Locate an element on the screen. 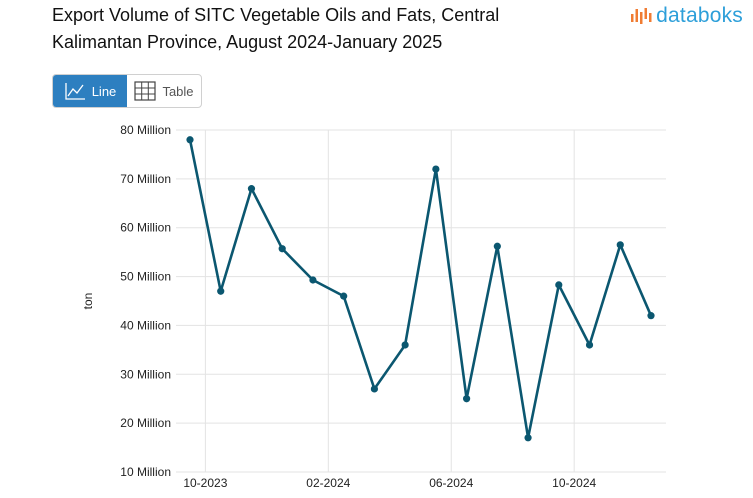 This screenshot has height=498, width=753. view-toggle: Line Table is located at coordinates (127, 91).